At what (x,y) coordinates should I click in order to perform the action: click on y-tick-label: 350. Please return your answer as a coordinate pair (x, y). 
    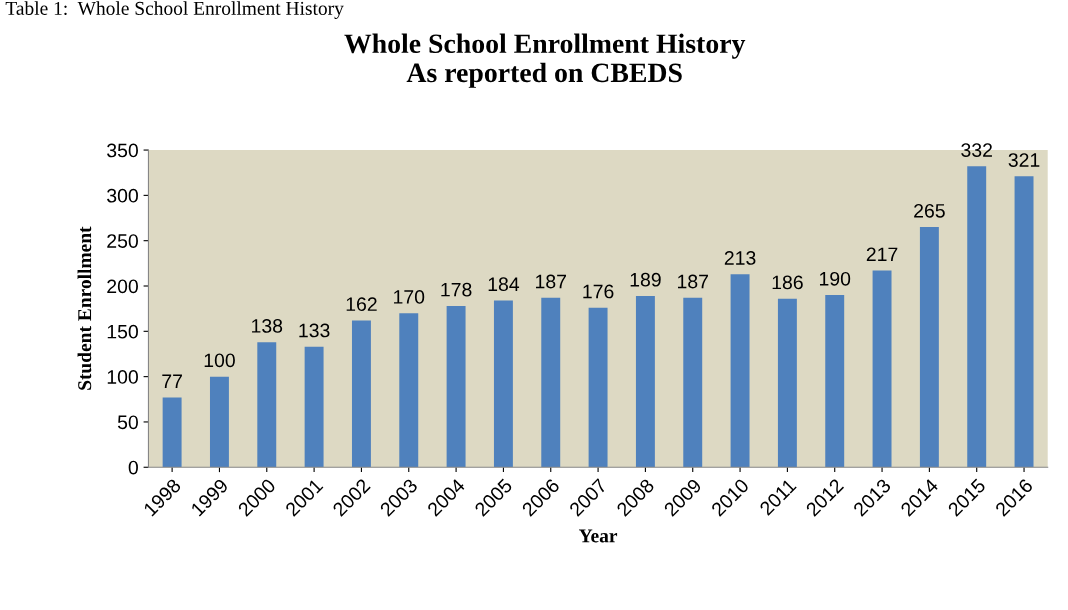
    Looking at the image, I should click on (122, 150).